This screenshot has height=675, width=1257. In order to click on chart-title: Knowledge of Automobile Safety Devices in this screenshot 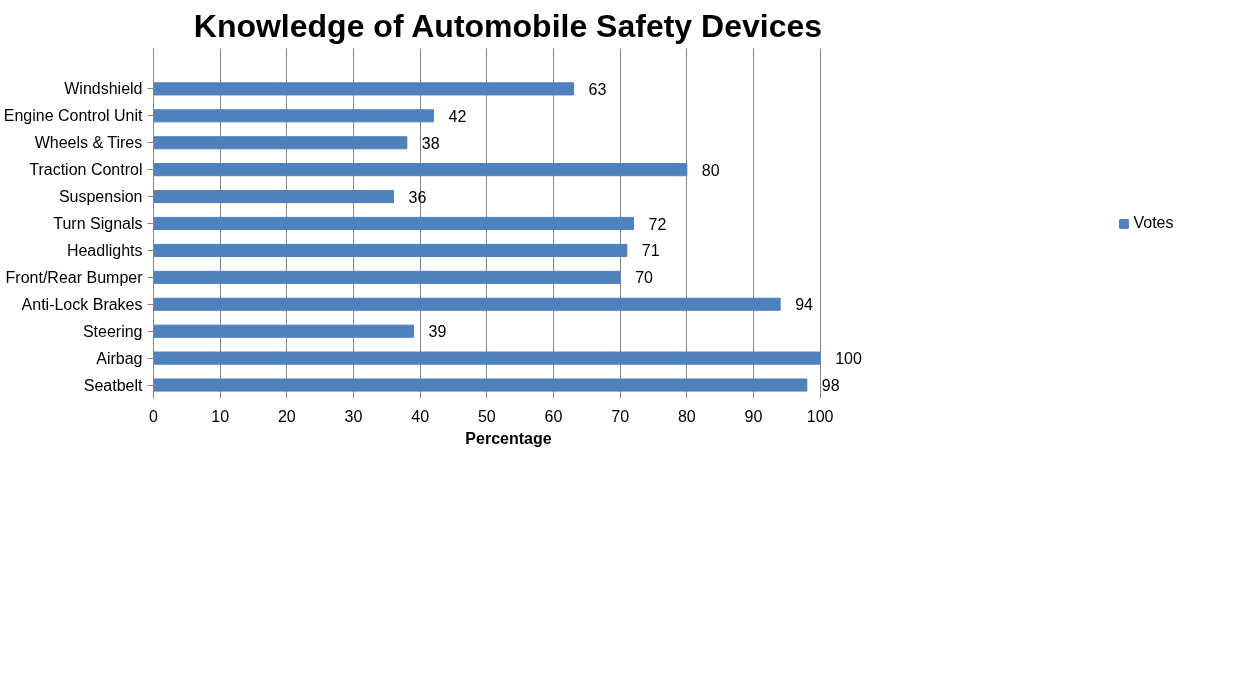, I will do `click(508, 25)`.